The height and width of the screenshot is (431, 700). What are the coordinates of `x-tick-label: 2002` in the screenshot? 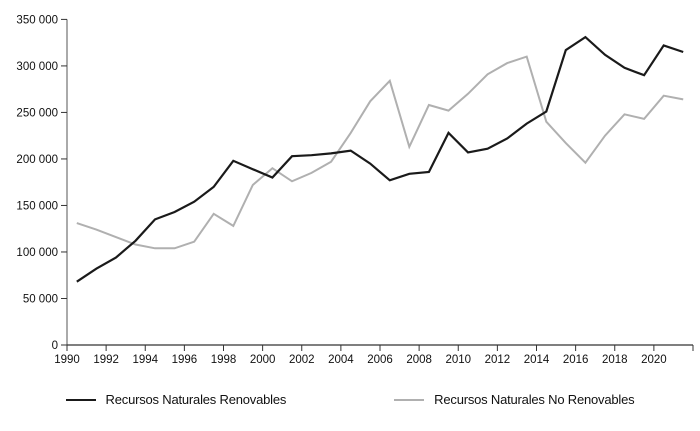 It's located at (302, 360).